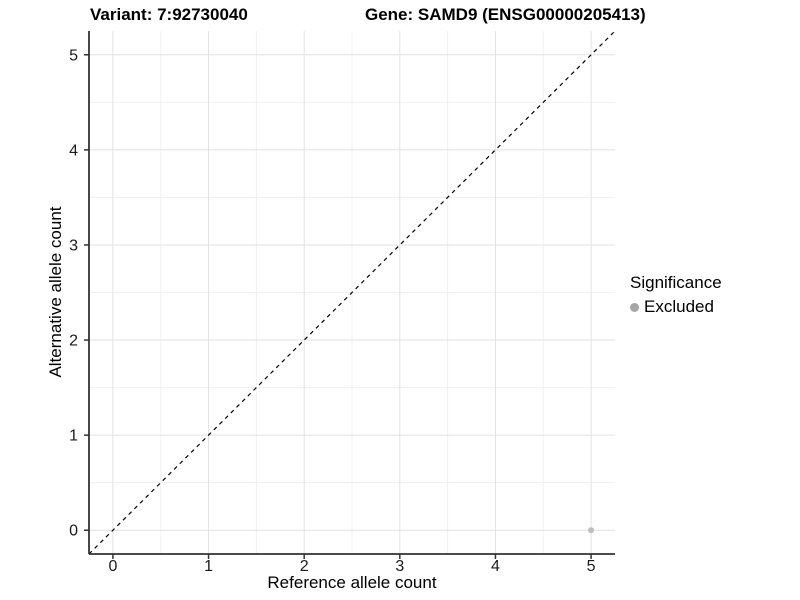 This screenshot has width=800, height=600. I want to click on legend: Significance Excluded, so click(676, 295).